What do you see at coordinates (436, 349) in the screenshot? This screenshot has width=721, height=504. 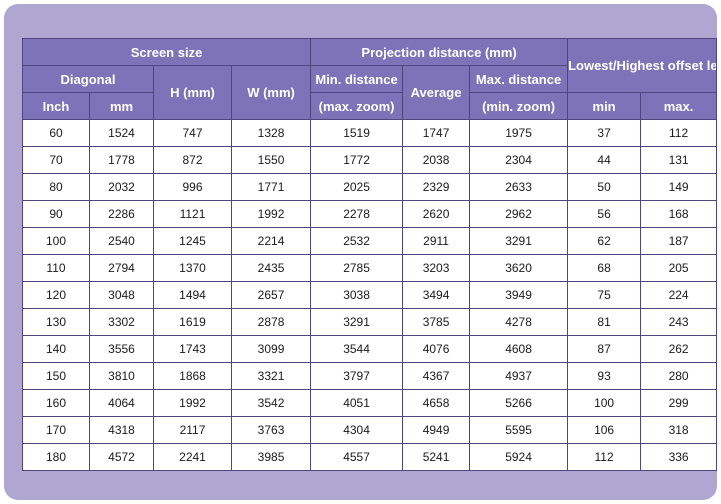 I see `table-cell: 4076` at bounding box center [436, 349].